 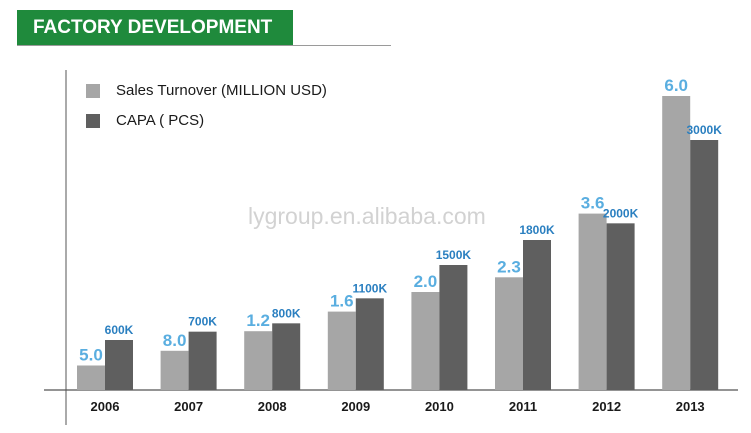 What do you see at coordinates (592, 301) in the screenshot?
I see `bar-sales-2012` at bounding box center [592, 301].